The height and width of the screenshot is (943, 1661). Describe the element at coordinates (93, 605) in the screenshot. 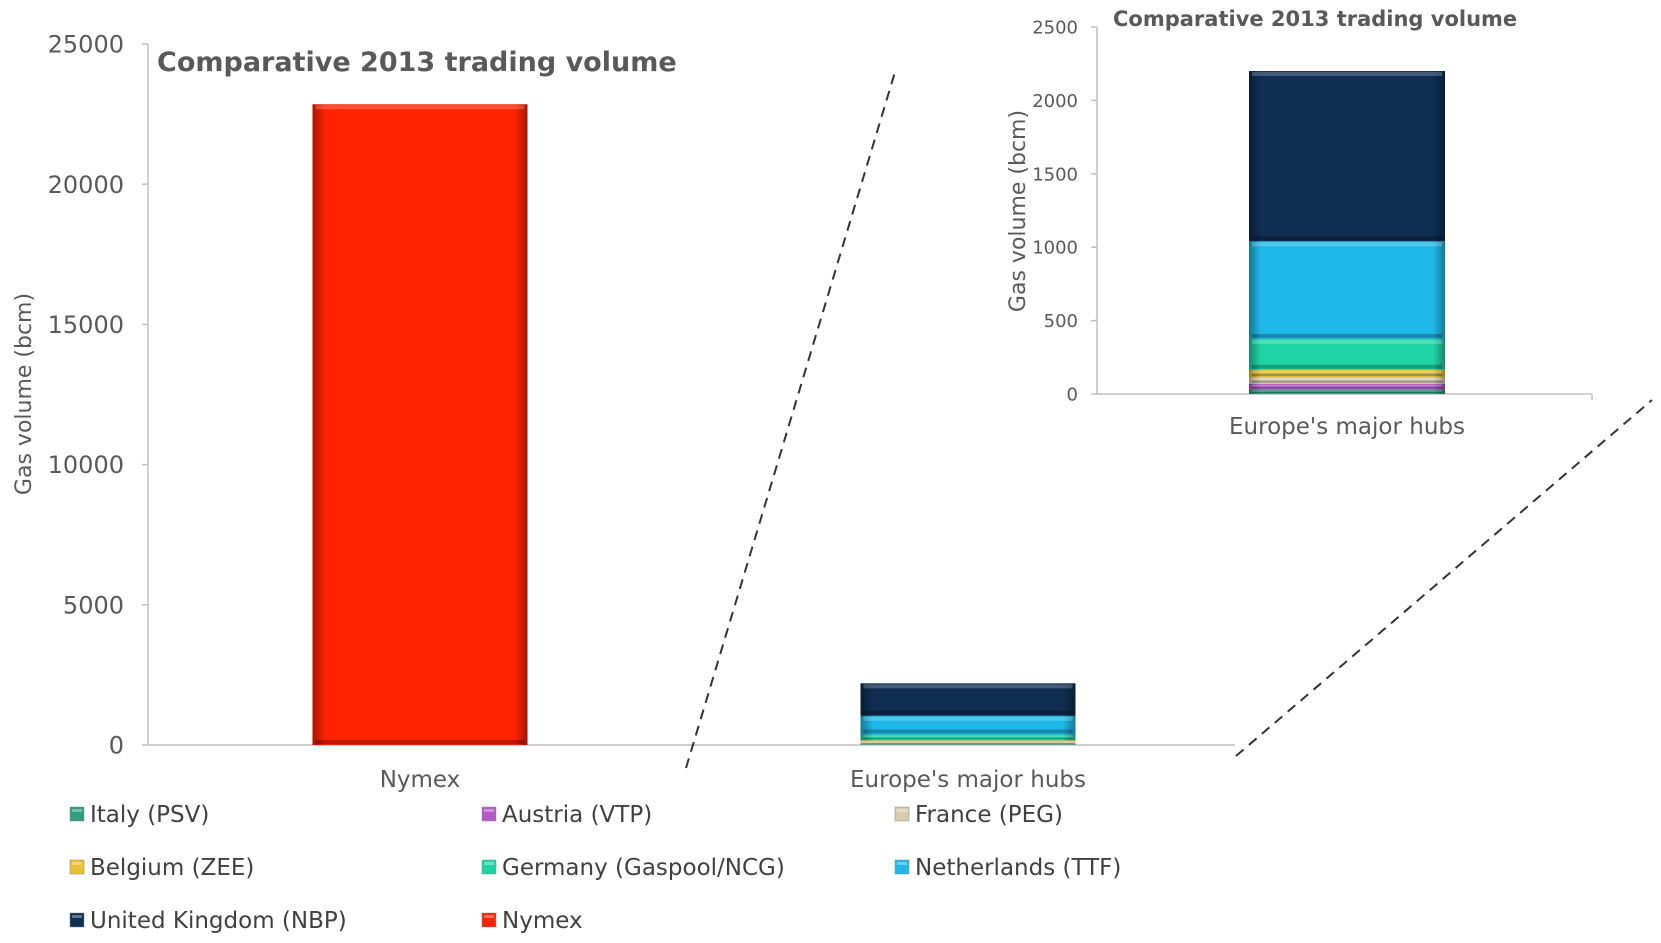

I see `main-y-tick-label: 5000` at that location.